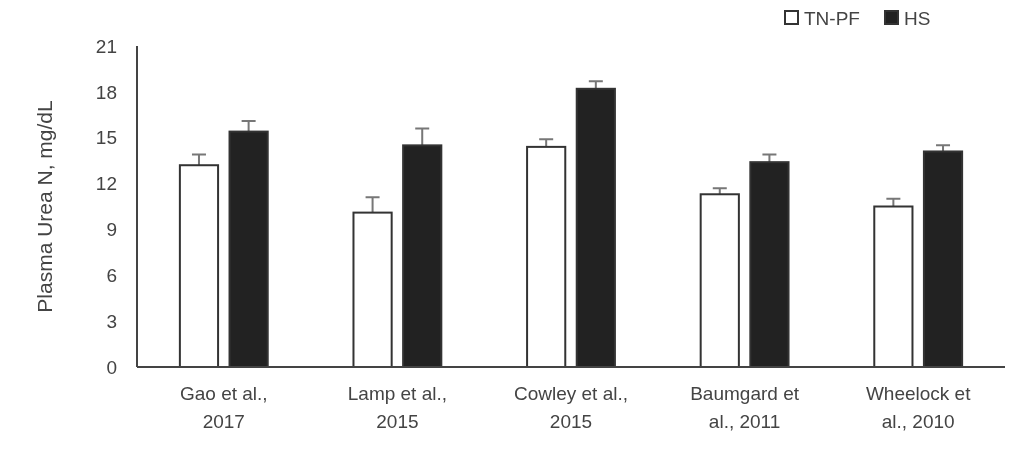 This screenshot has width=1015, height=452. Describe the element at coordinates (571, 407) in the screenshot. I see `x-tick-label: Cowley et al., 2015` at that location.